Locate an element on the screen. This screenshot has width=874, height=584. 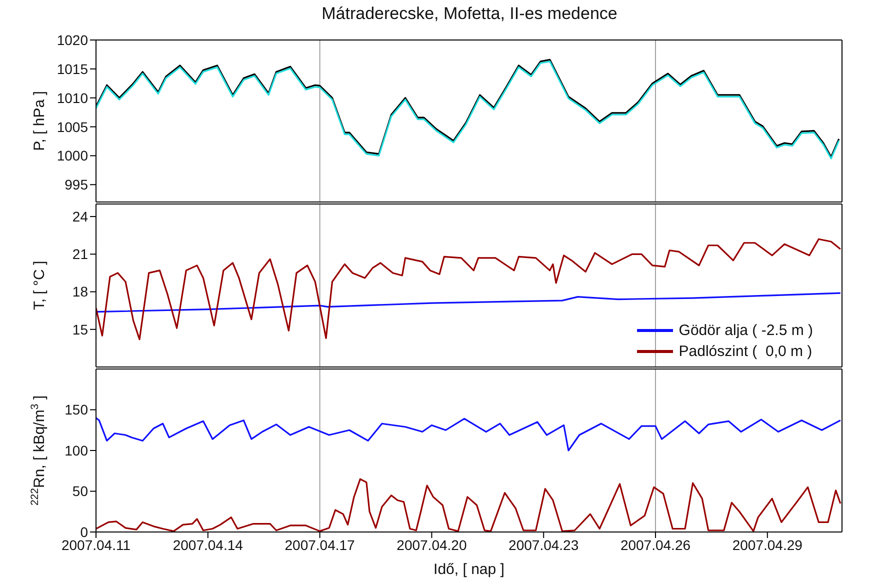
y-tick-label: 24 is located at coordinates (80, 216).